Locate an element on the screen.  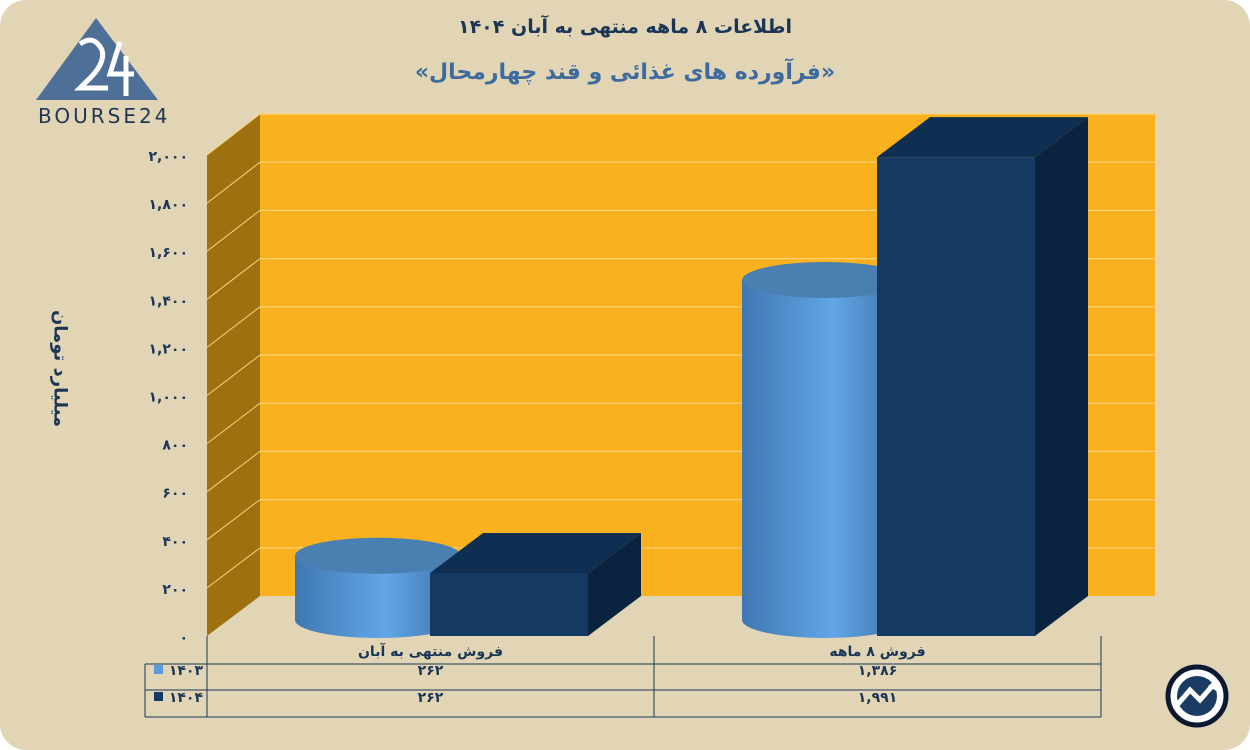
legend-series-name: ۱۴۰۳ is located at coordinates (186, 671).